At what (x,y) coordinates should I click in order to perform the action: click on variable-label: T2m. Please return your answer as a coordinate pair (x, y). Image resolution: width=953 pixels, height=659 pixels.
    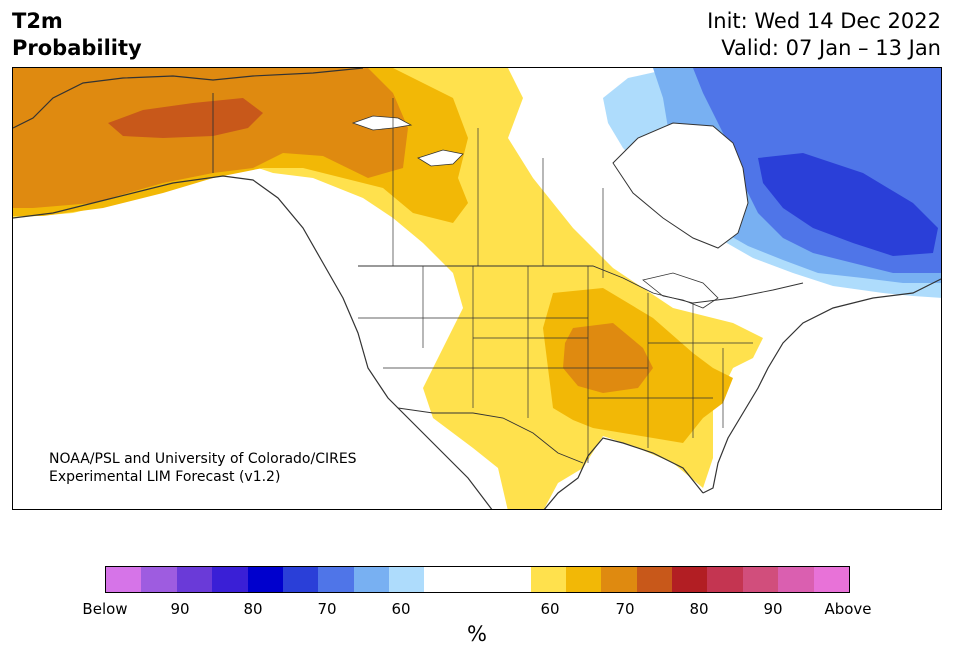
    Looking at the image, I should click on (37, 21).